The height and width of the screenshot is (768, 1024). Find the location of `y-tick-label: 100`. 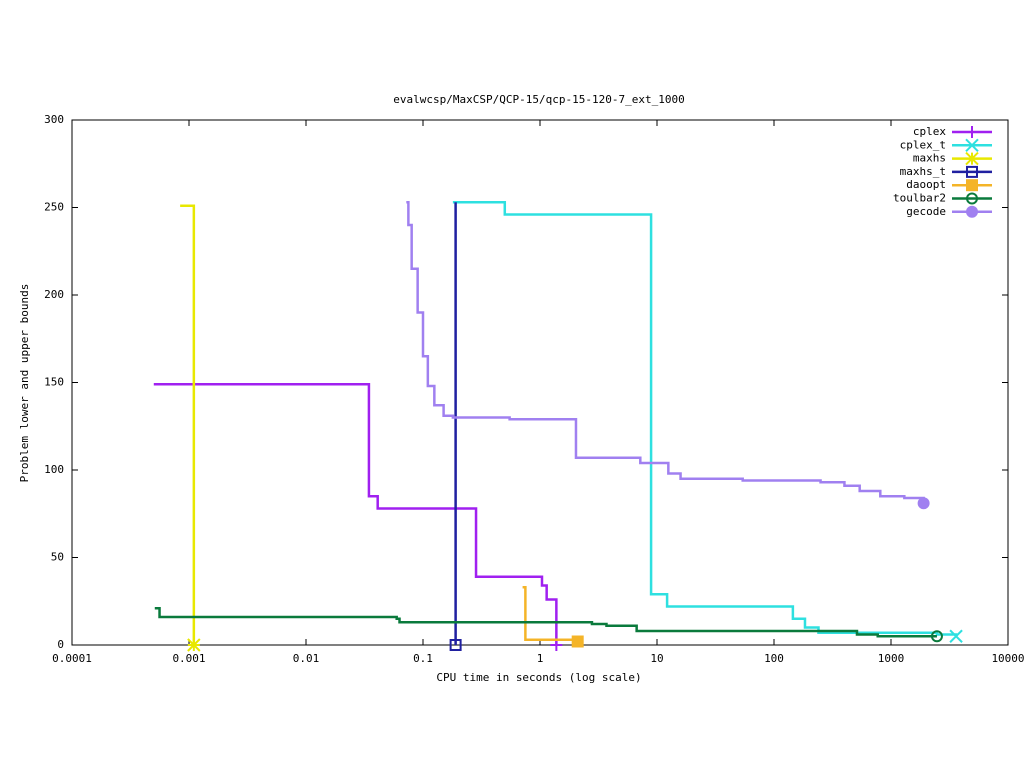

y-tick-label: 100 is located at coordinates (54, 469).